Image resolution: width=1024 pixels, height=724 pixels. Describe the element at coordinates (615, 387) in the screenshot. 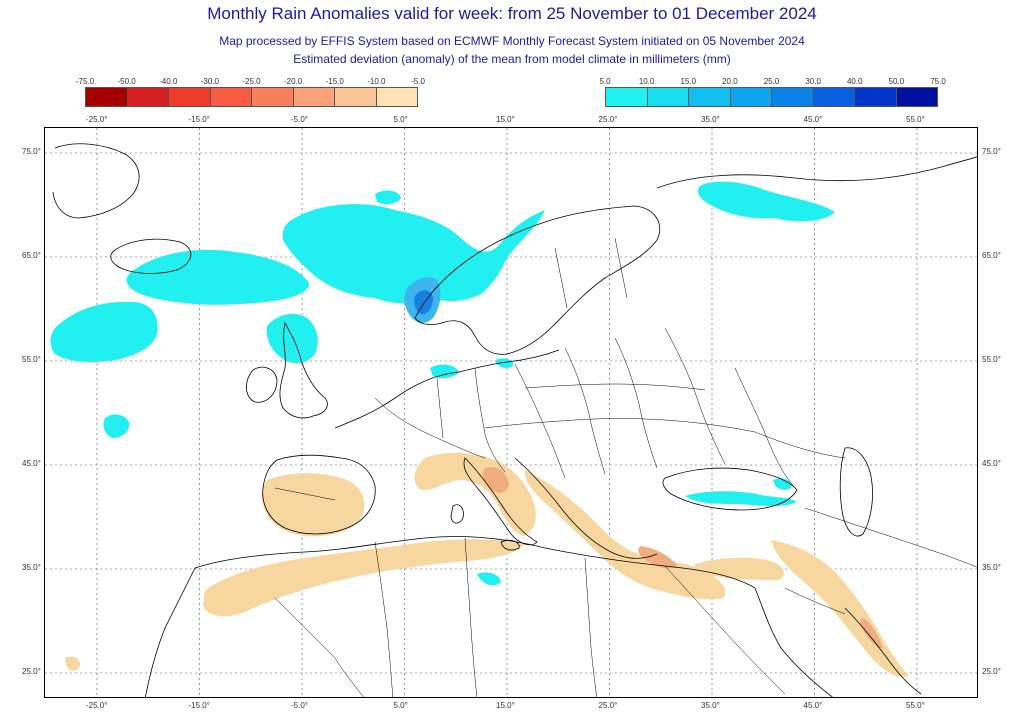

I see `border-i` at that location.